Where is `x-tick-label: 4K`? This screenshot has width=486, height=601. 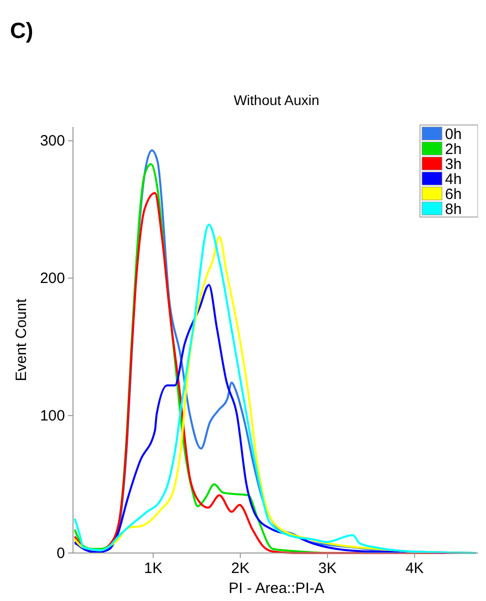
x-tick-label: 4K is located at coordinates (414, 568).